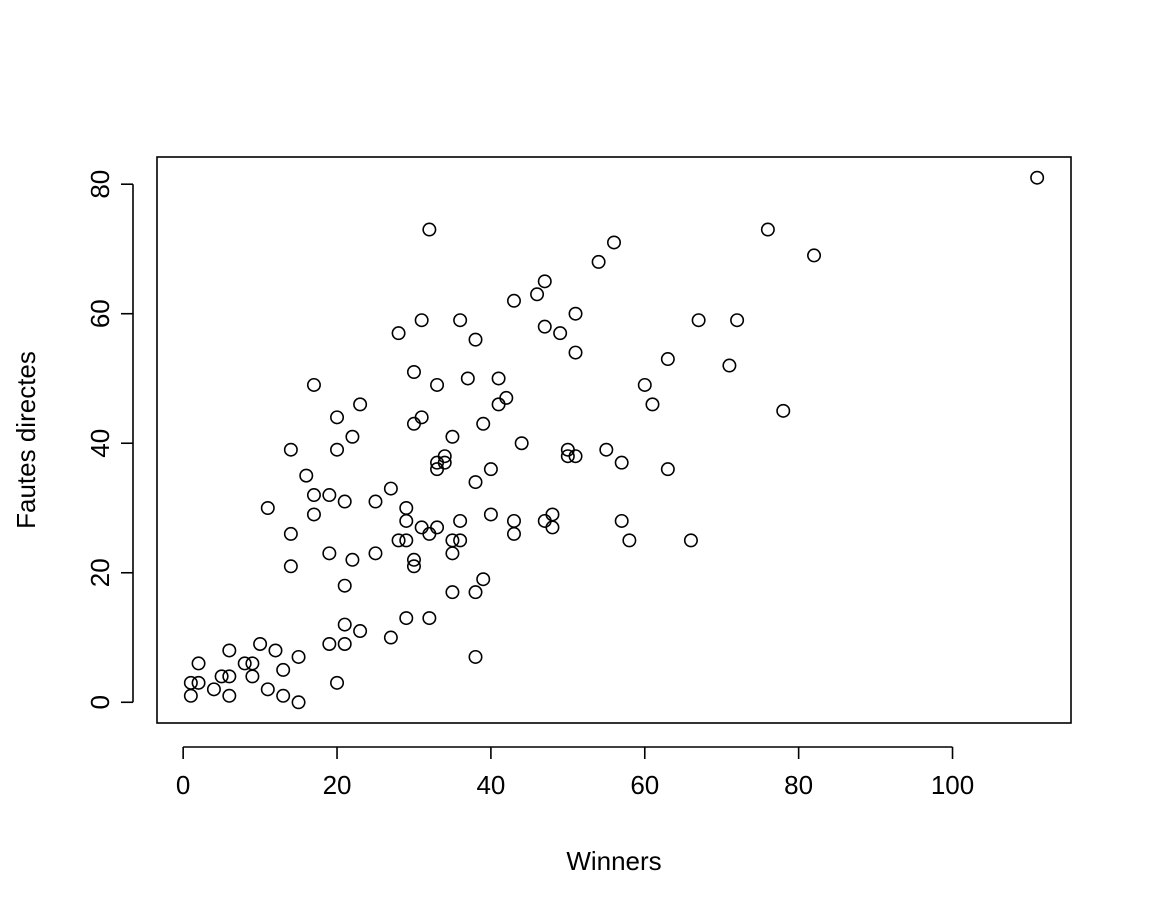 The height and width of the screenshot is (921, 1152). Describe the element at coordinates (644, 785) in the screenshot. I see `x-tick-label: 60` at that location.